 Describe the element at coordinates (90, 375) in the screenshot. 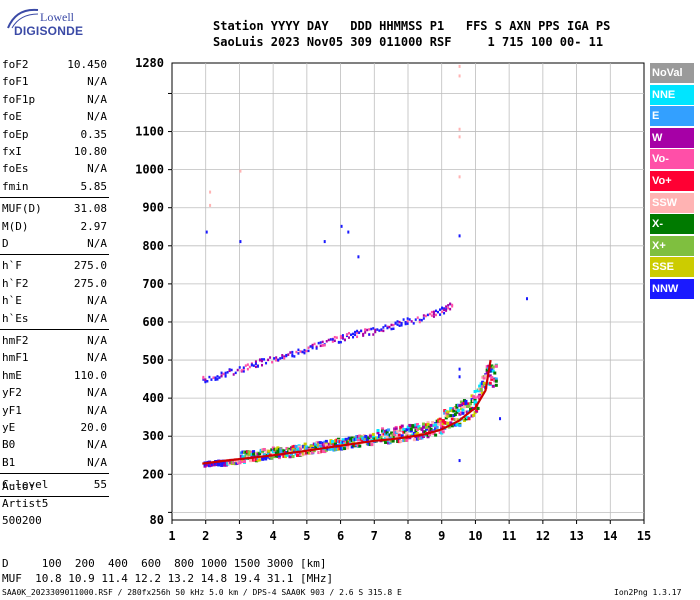

I see `param-value: 110.0` at that location.